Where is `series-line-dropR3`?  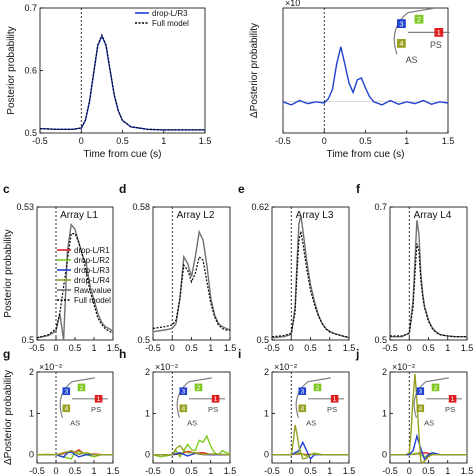 series-line-dropR3 is located at coordinates (365, 76).